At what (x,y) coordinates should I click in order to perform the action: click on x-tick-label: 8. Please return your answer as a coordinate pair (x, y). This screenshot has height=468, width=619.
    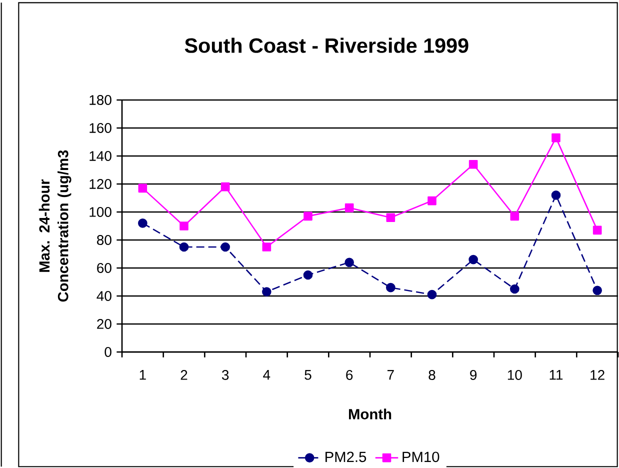
    Looking at the image, I should click on (432, 375).